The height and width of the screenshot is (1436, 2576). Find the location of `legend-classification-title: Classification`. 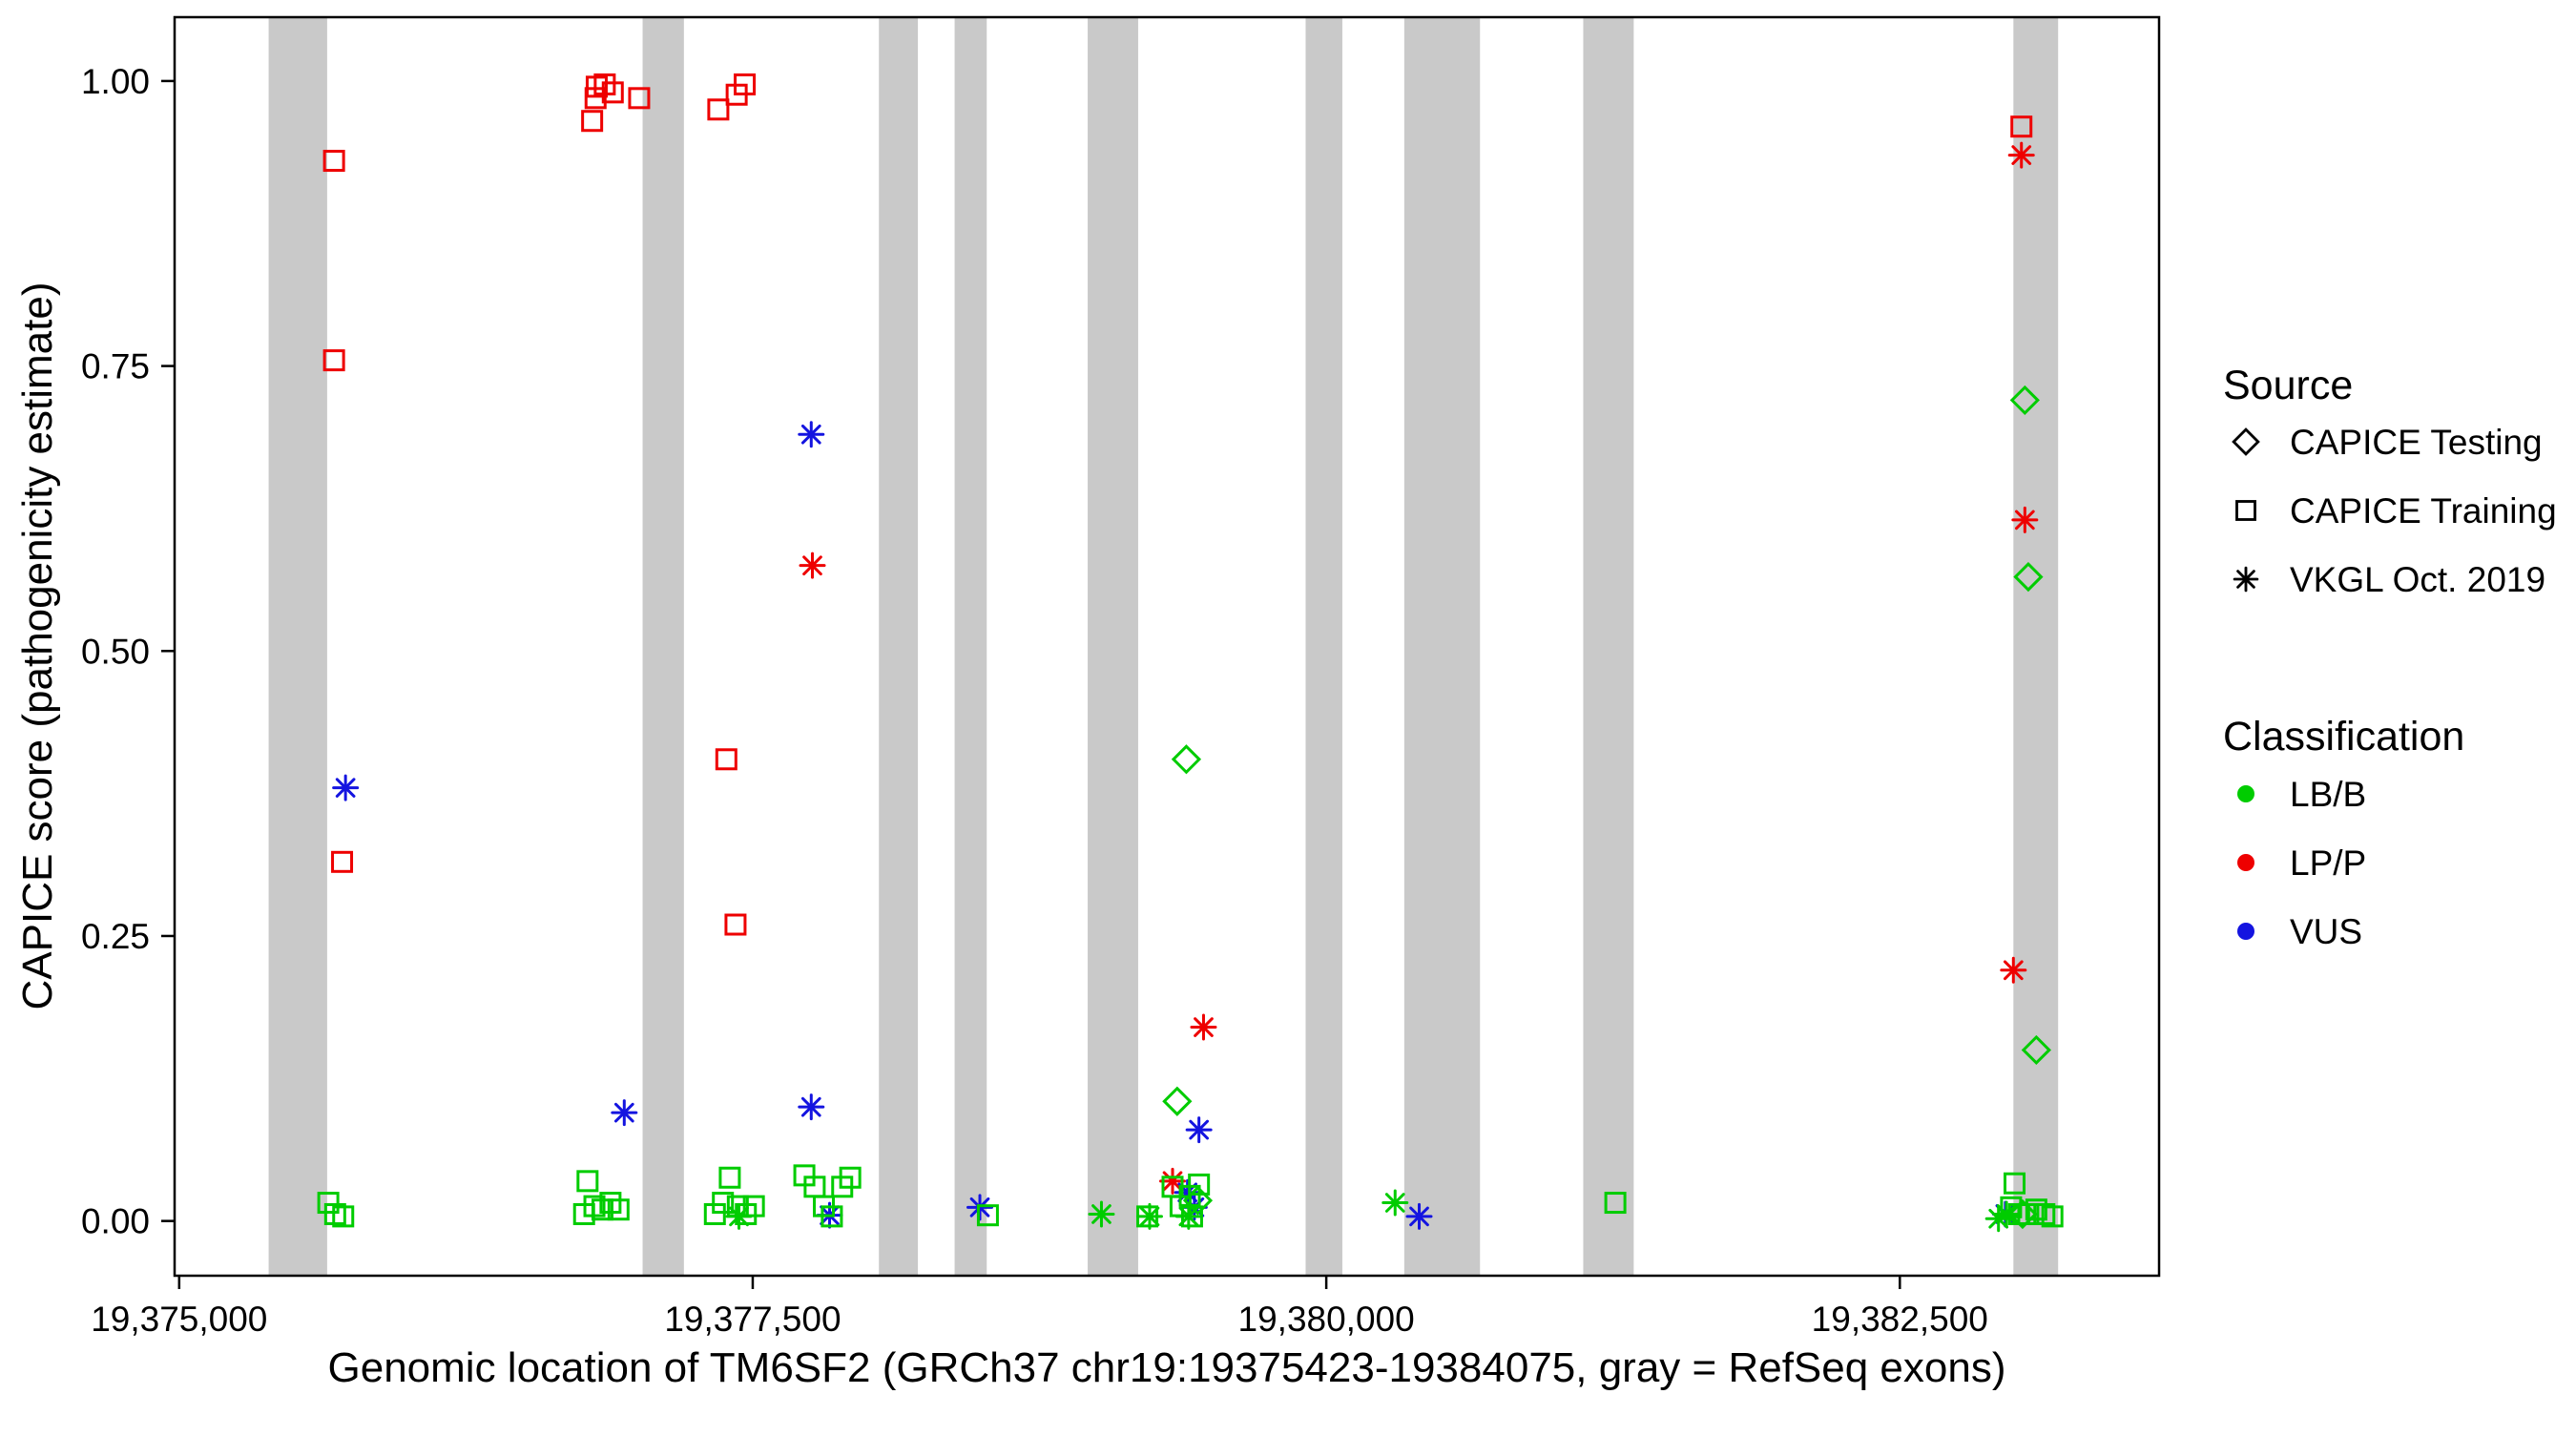

legend-classification-title: Classification is located at coordinates (2343, 737).